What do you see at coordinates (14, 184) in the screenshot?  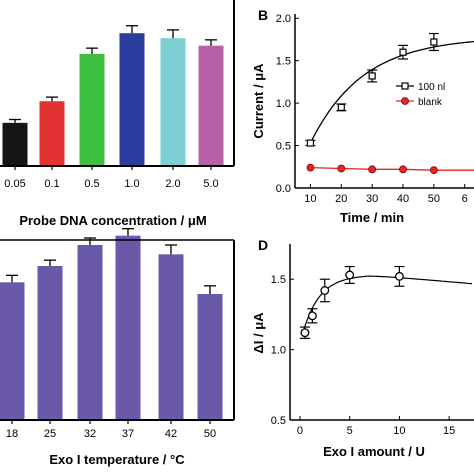 I see `panel-a-x-tick-label: 0.05` at bounding box center [14, 184].